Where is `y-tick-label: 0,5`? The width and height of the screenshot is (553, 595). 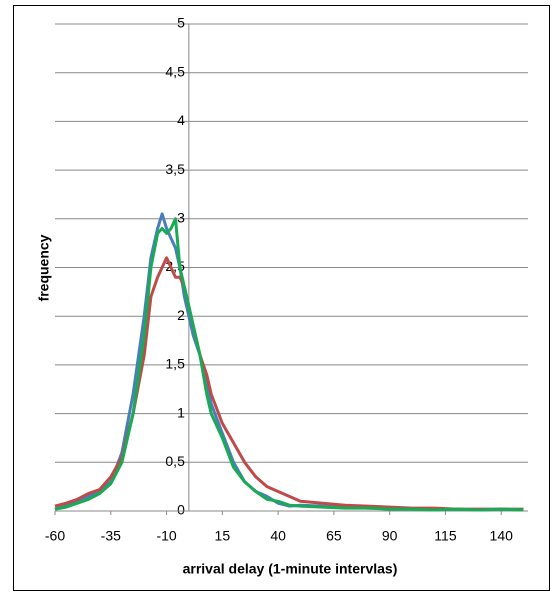 y-tick-label: 0,5 is located at coordinates (175, 461).